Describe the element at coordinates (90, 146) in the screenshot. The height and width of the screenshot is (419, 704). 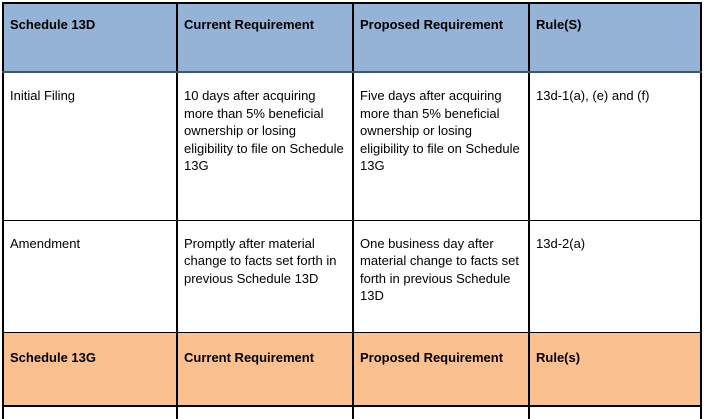
I see `cell-row-label: Initial Filing` at that location.